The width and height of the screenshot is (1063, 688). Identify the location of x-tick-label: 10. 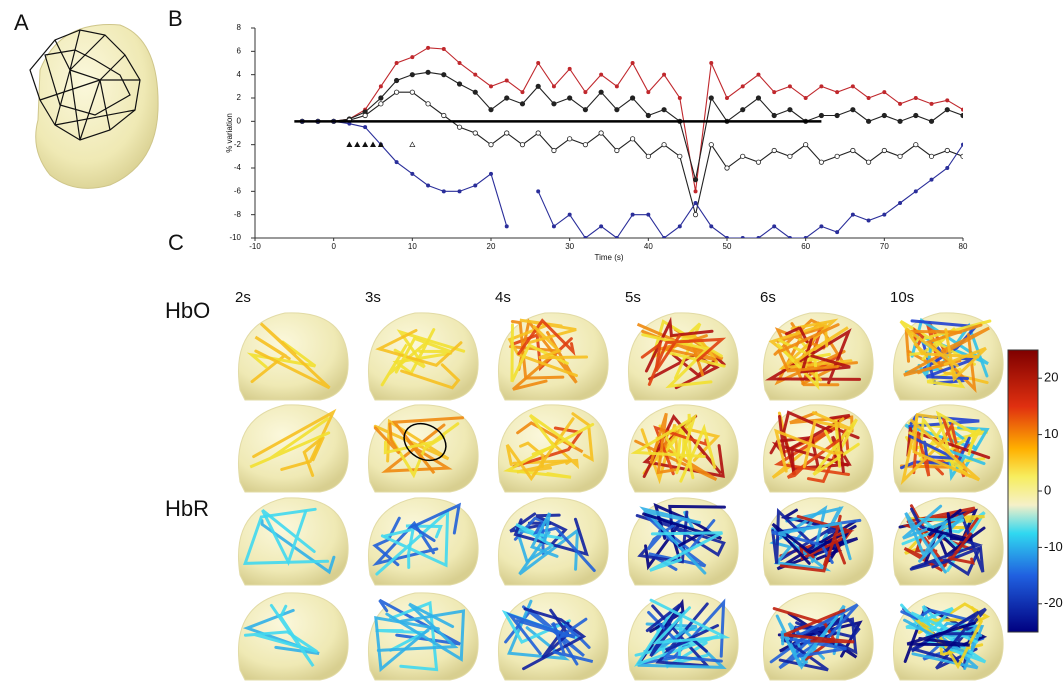
(412, 246).